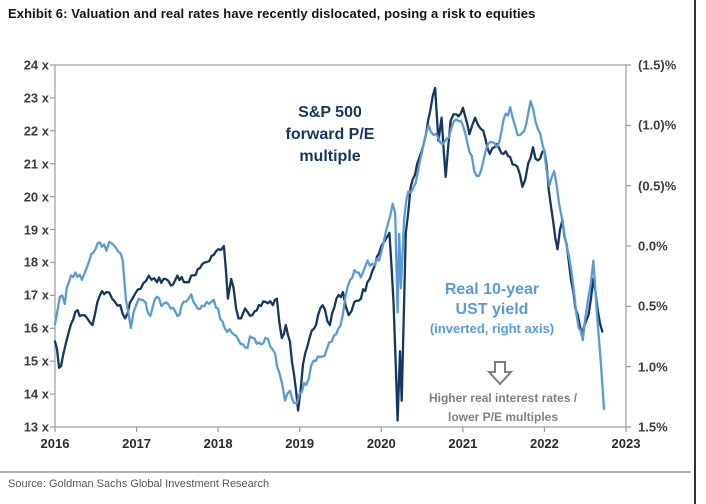 This screenshot has width=706, height=504. I want to click on x-tick-label: 2021, so click(463, 443).